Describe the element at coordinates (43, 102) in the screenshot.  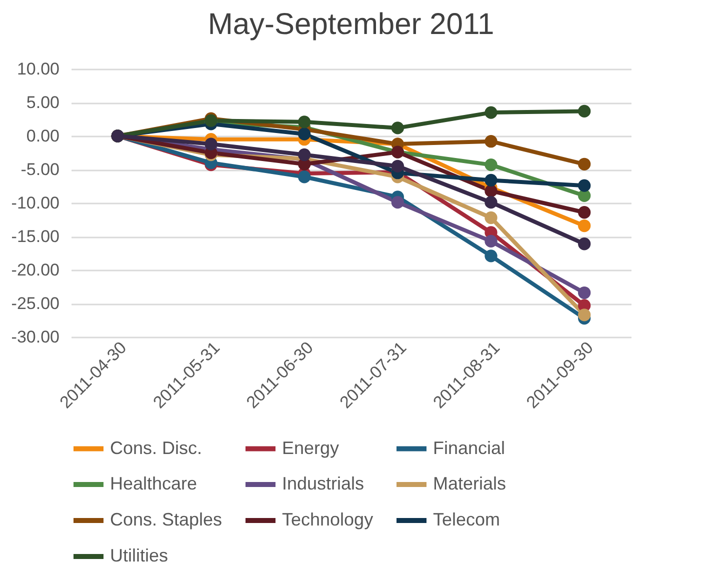
I see `y-tick-label: 5.00` at that location.